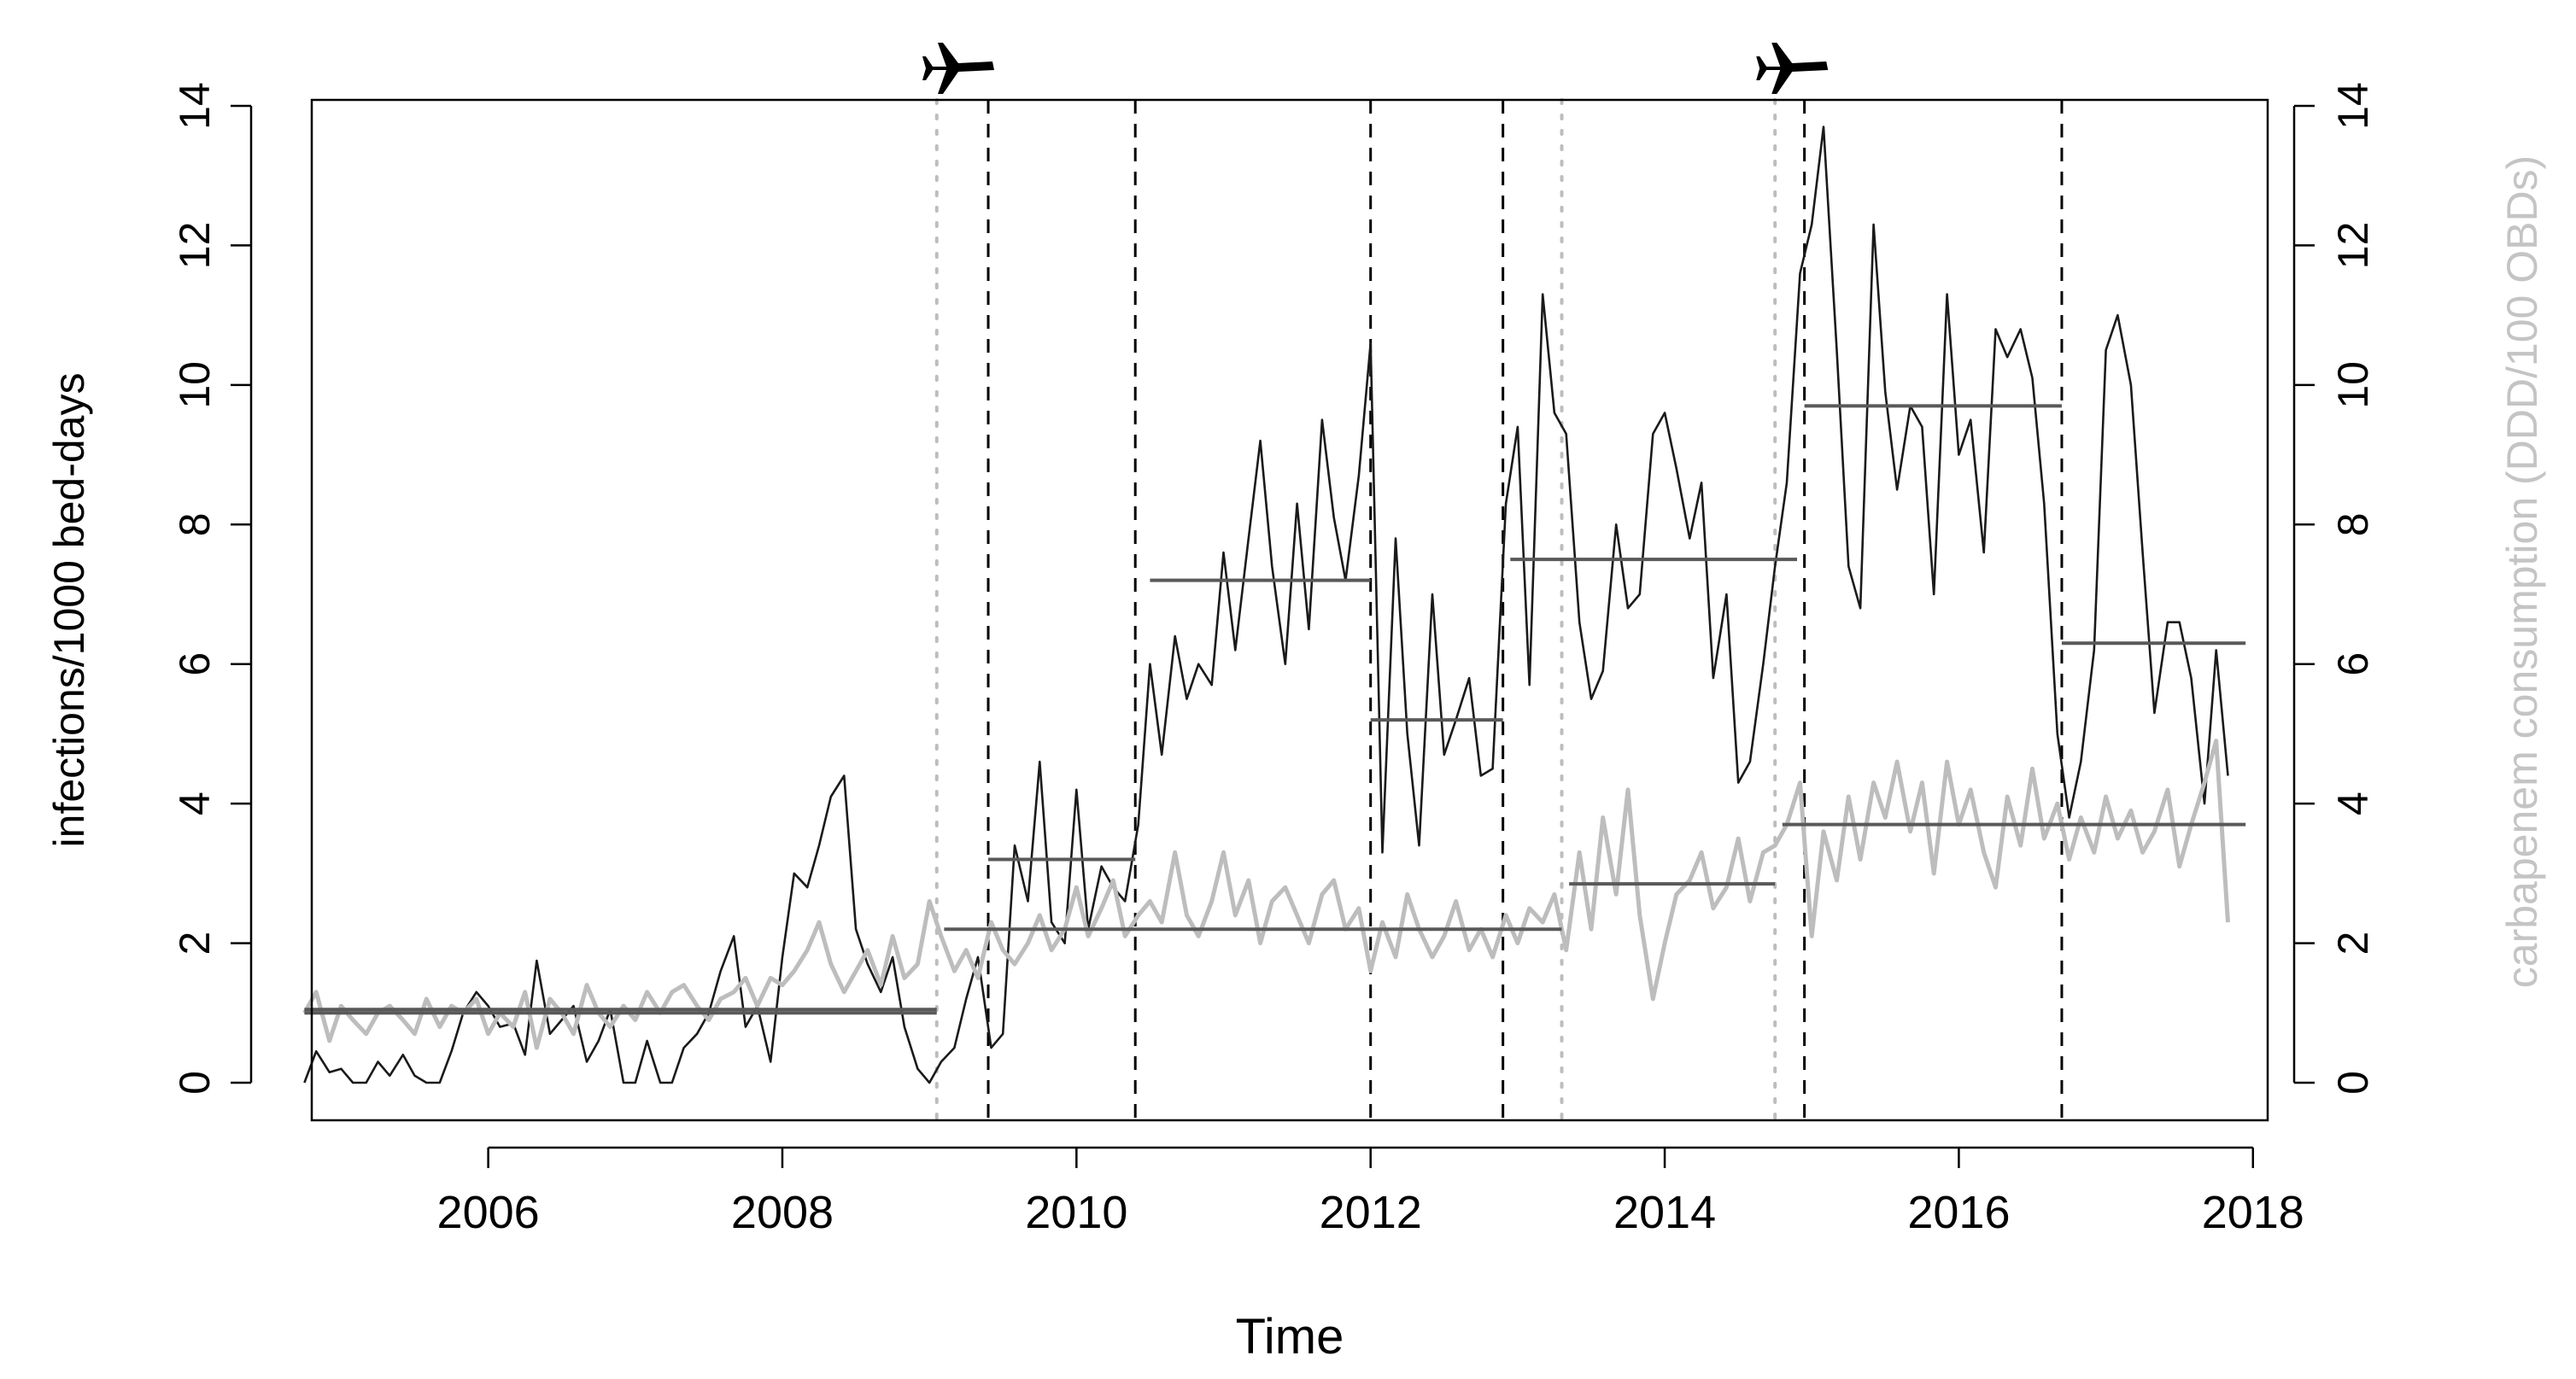  Describe the element at coordinates (2353, 385) in the screenshot. I see `right-tick-label: 10` at that location.